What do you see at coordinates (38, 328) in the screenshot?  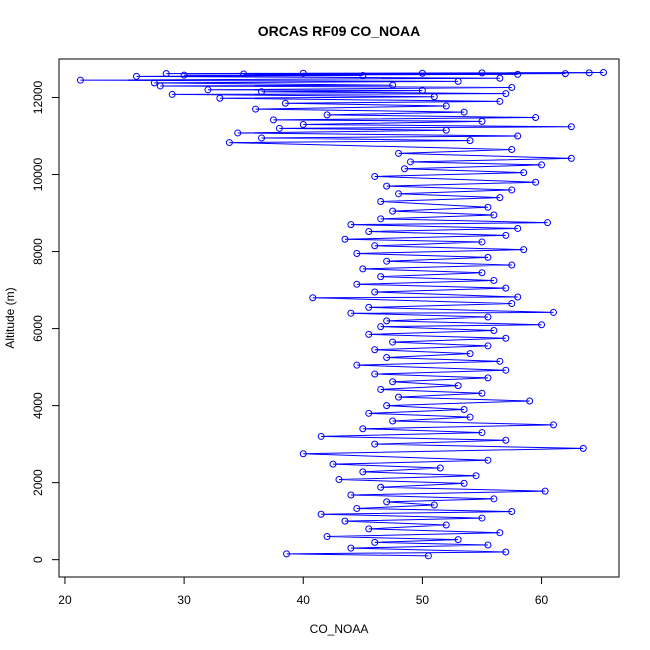 I see `y-tick-label: 6000` at bounding box center [38, 328].